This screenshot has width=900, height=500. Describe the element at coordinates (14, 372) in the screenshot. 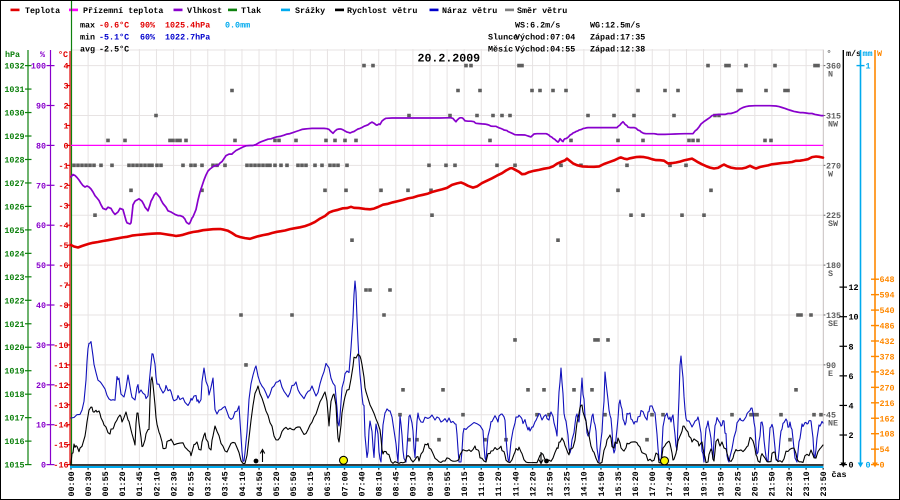

I see `svg-text: 1019` at that location.